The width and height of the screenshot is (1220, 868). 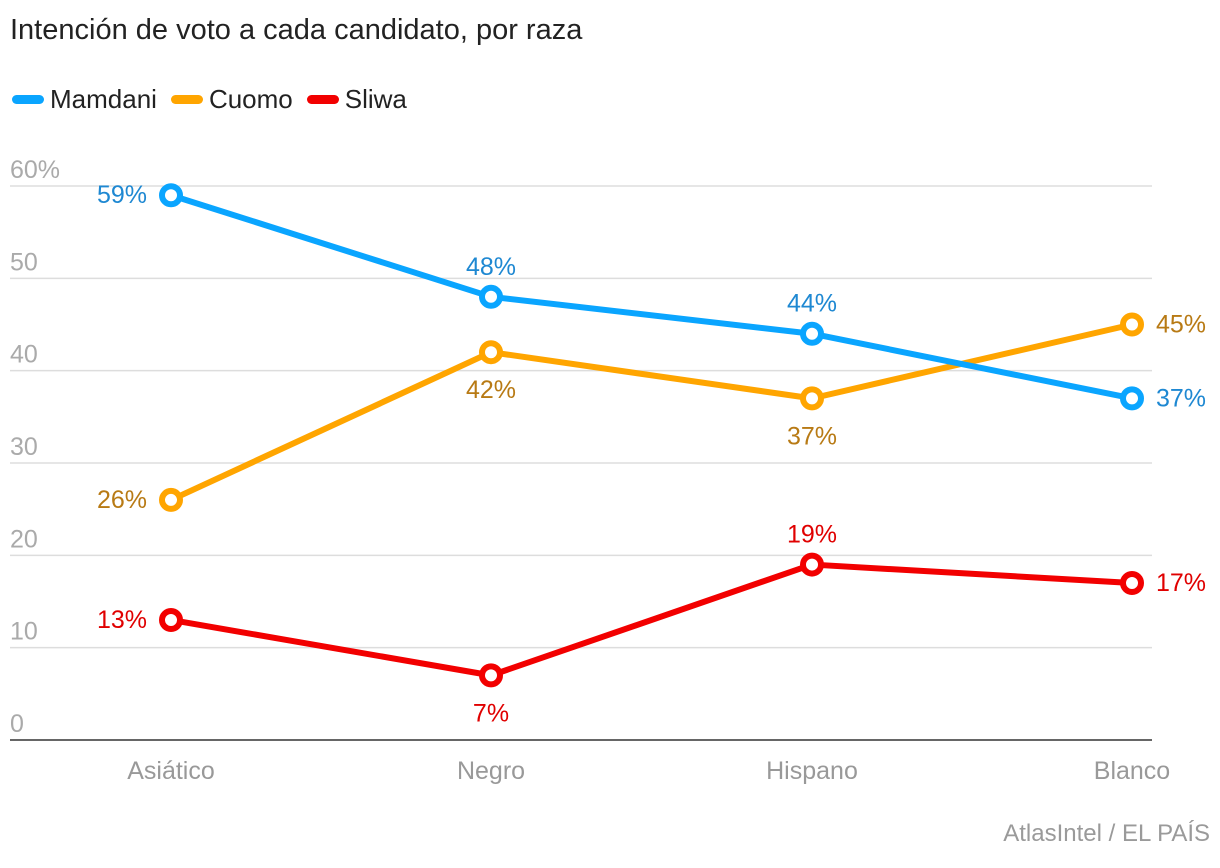 What do you see at coordinates (122, 195) in the screenshot?
I see `data-label-mamdani: 59%` at bounding box center [122, 195].